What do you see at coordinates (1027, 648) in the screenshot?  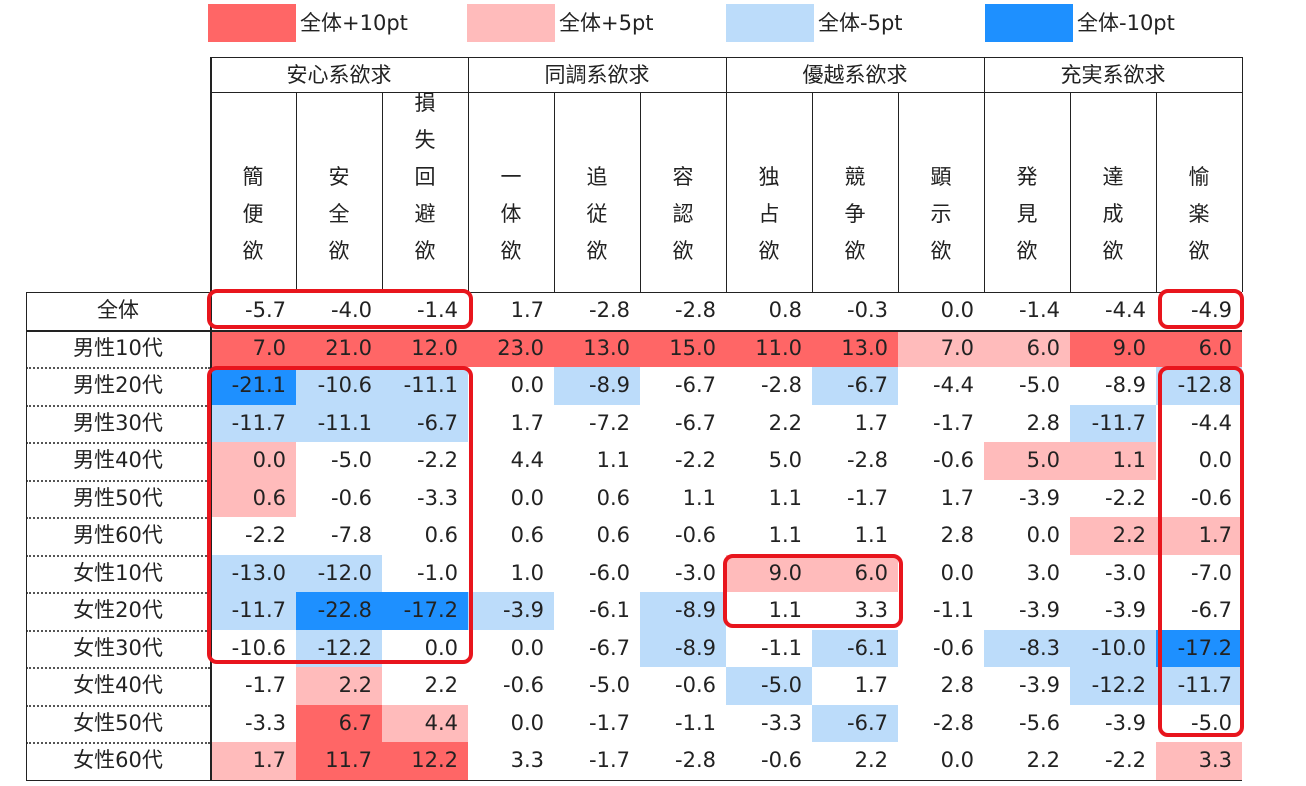 I see `table-cell: -8.3` at bounding box center [1027, 648].